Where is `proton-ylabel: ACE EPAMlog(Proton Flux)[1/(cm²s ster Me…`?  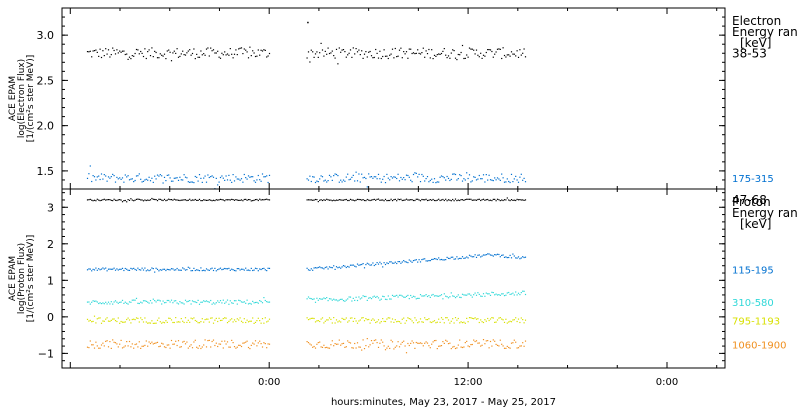
proton-ylabel: ACE EPAMlog(Proton Flux)[1/(cm²s ster Me… is located at coordinates (22, 278).